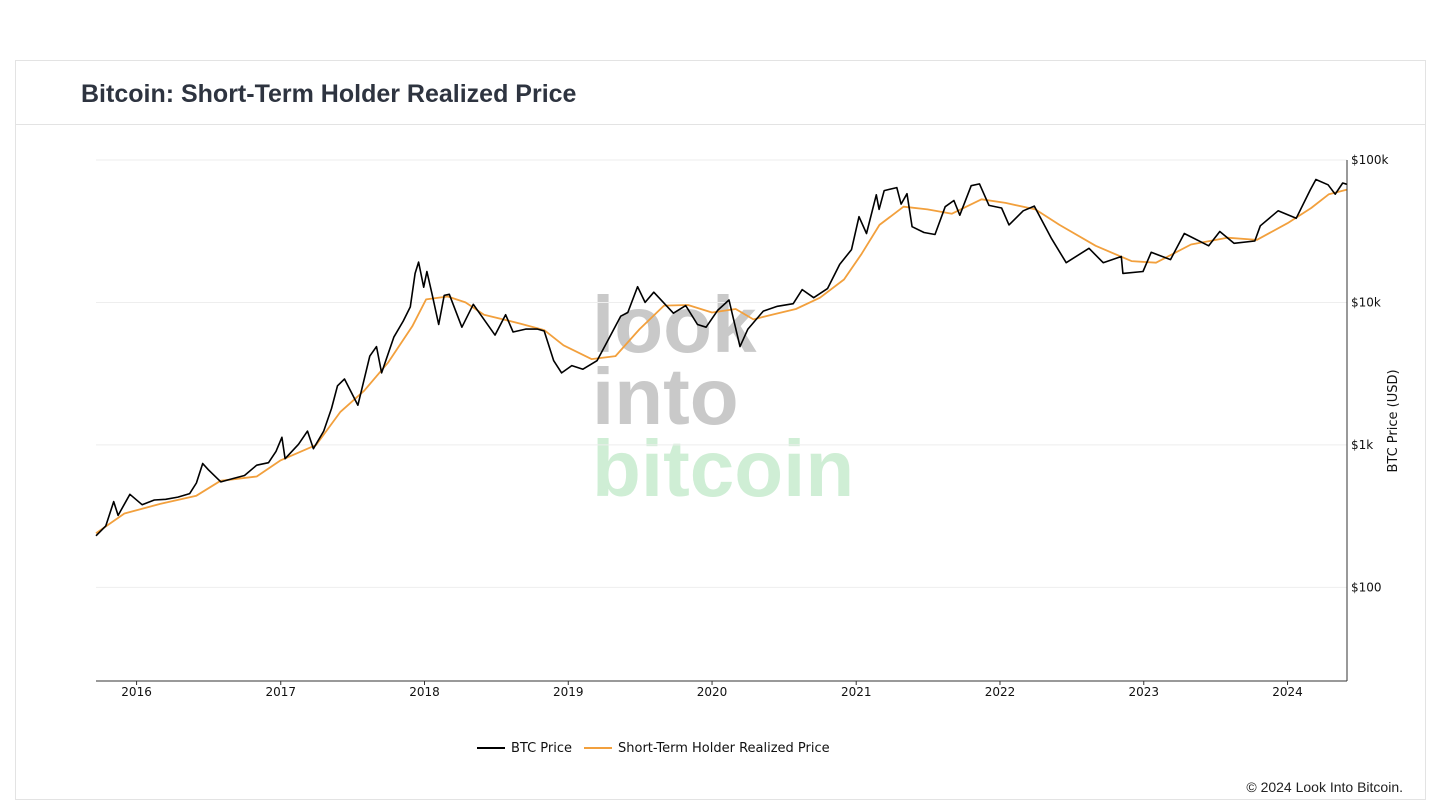 The height and width of the screenshot is (805, 1443). I want to click on x-tick-label: 2016, so click(136, 692).